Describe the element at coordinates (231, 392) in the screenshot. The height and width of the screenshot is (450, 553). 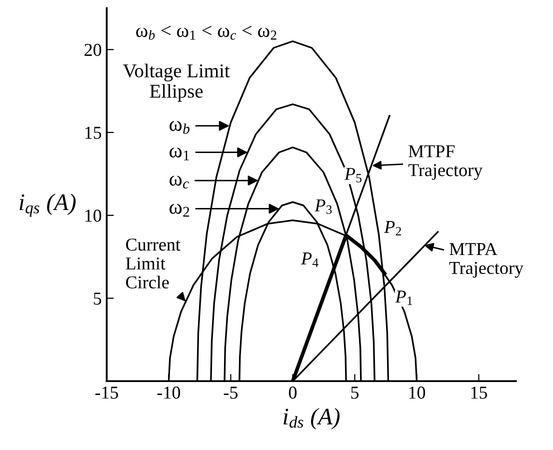
I see `x-tick-label: -5` at that location.